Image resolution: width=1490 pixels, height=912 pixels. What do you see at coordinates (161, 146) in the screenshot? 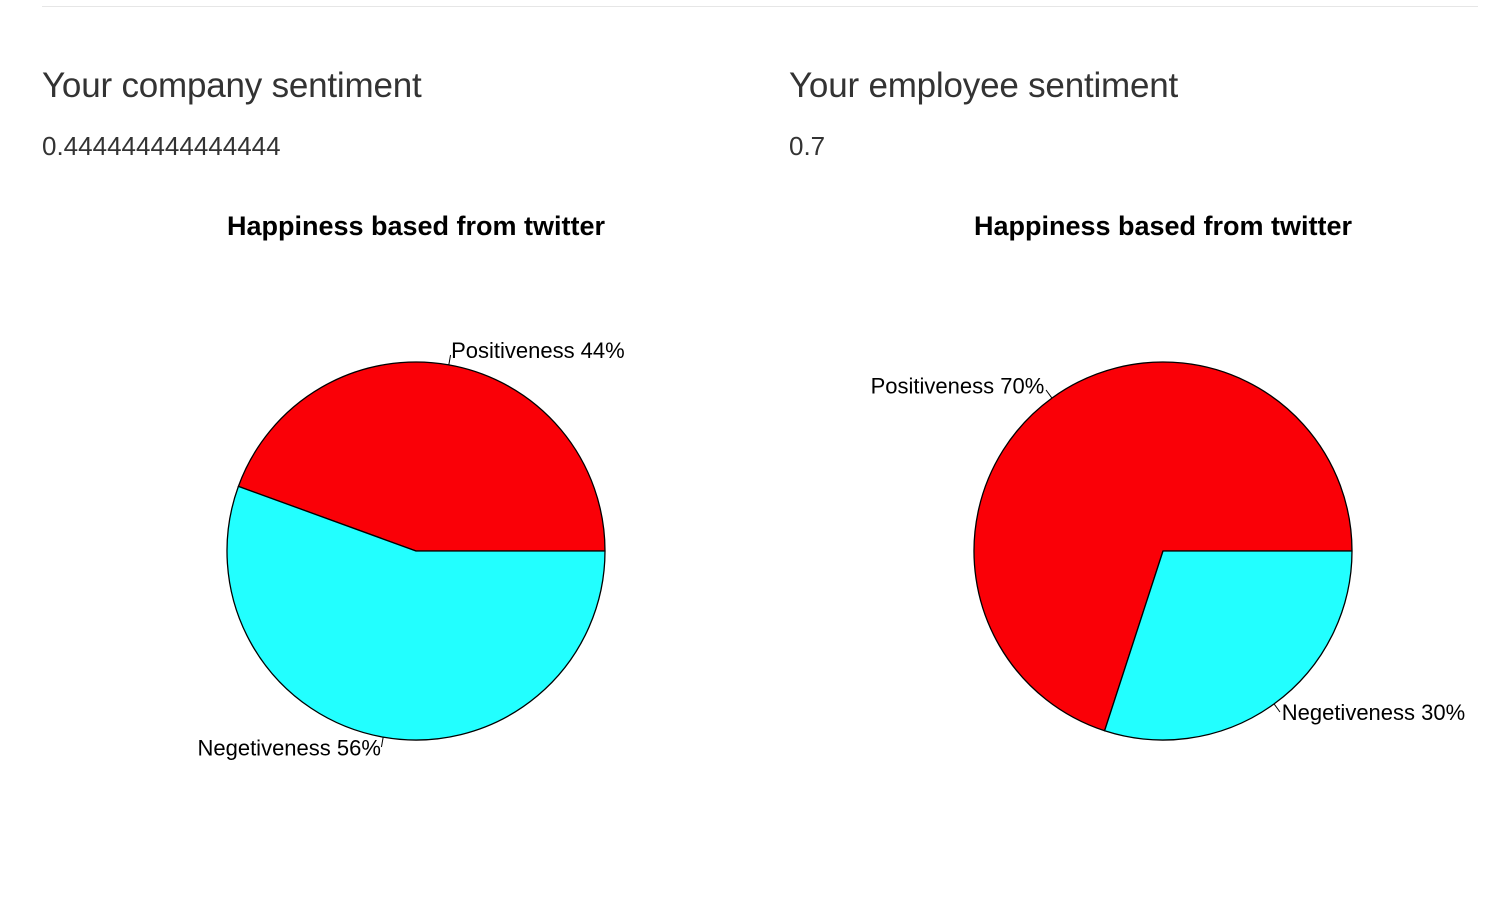
I see `company-sentiment-value: 0.444444444444444` at bounding box center [161, 146].